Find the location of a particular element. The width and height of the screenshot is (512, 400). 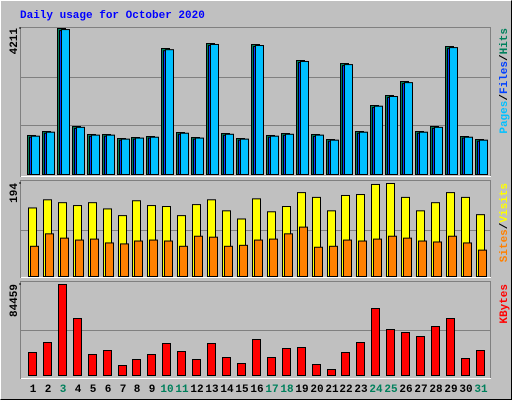

x-tick-label: 20 is located at coordinates (316, 390).